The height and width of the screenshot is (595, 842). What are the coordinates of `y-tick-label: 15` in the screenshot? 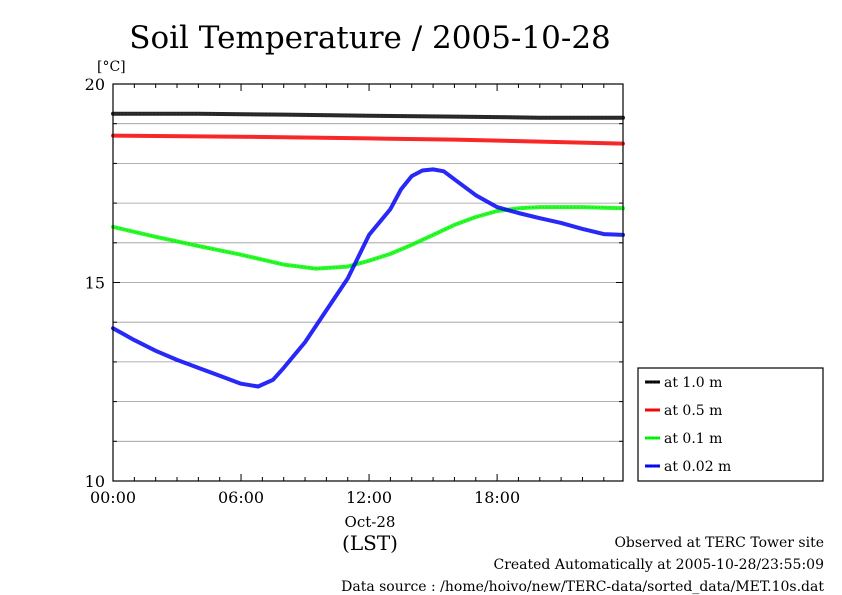 It's located at (95, 283).